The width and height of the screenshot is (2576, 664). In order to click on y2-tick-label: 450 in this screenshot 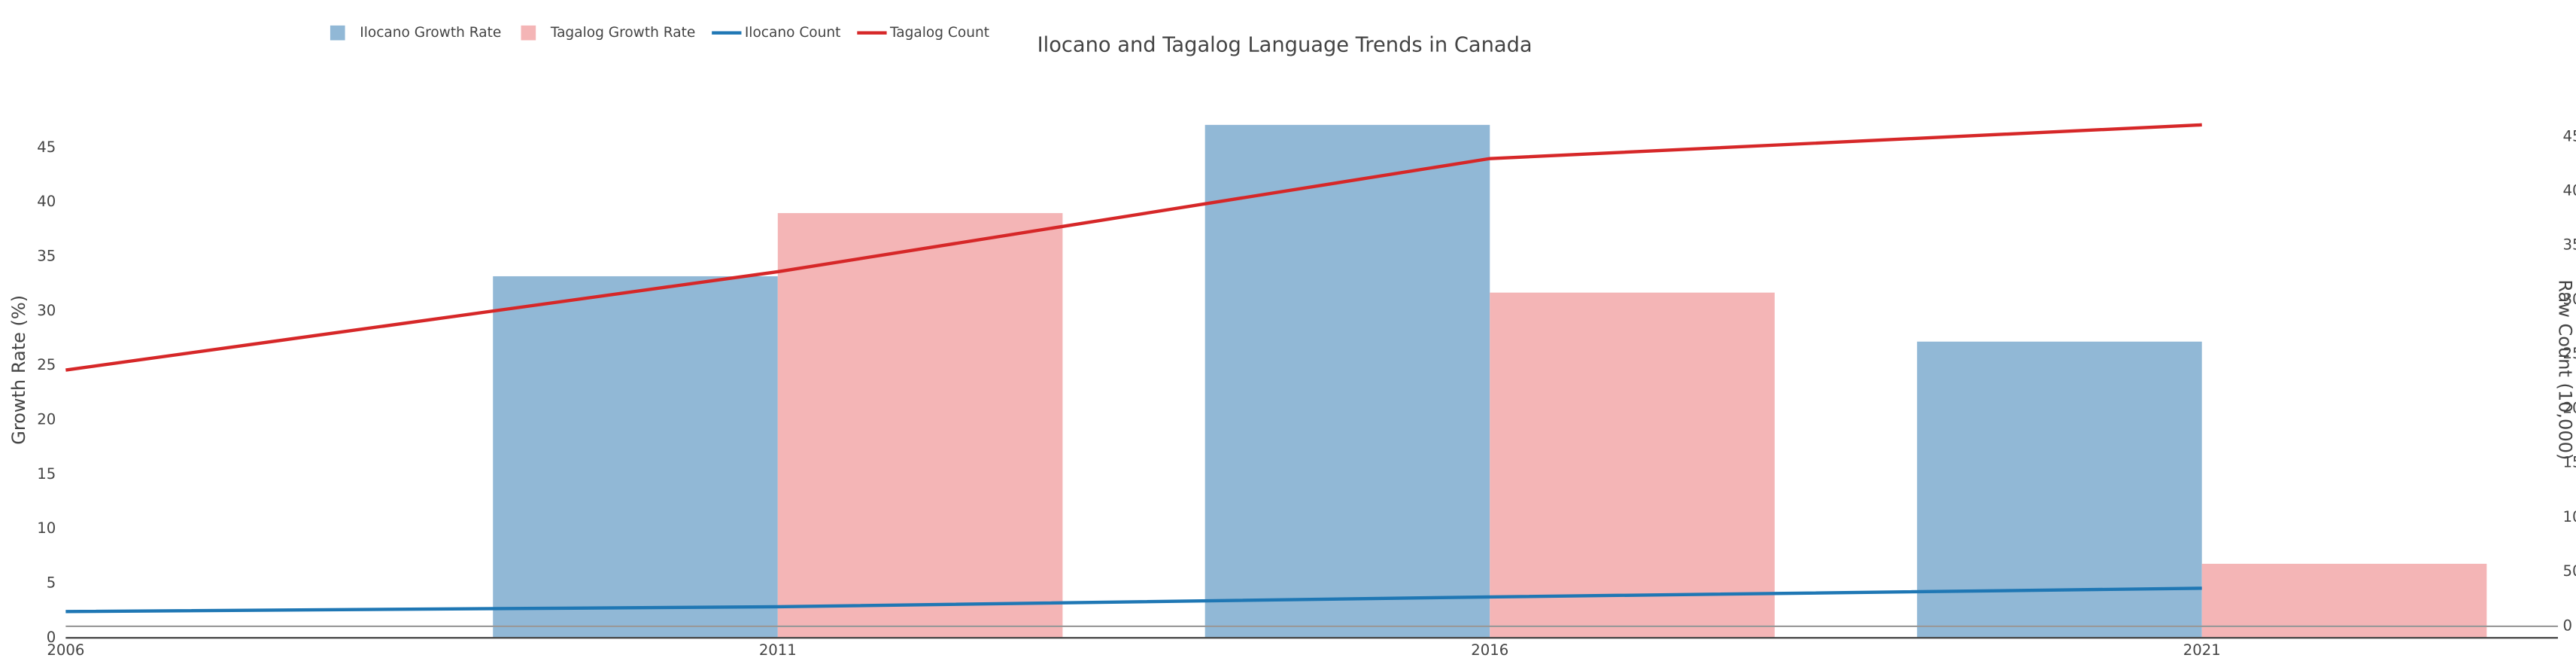, I will do `click(2570, 136)`.